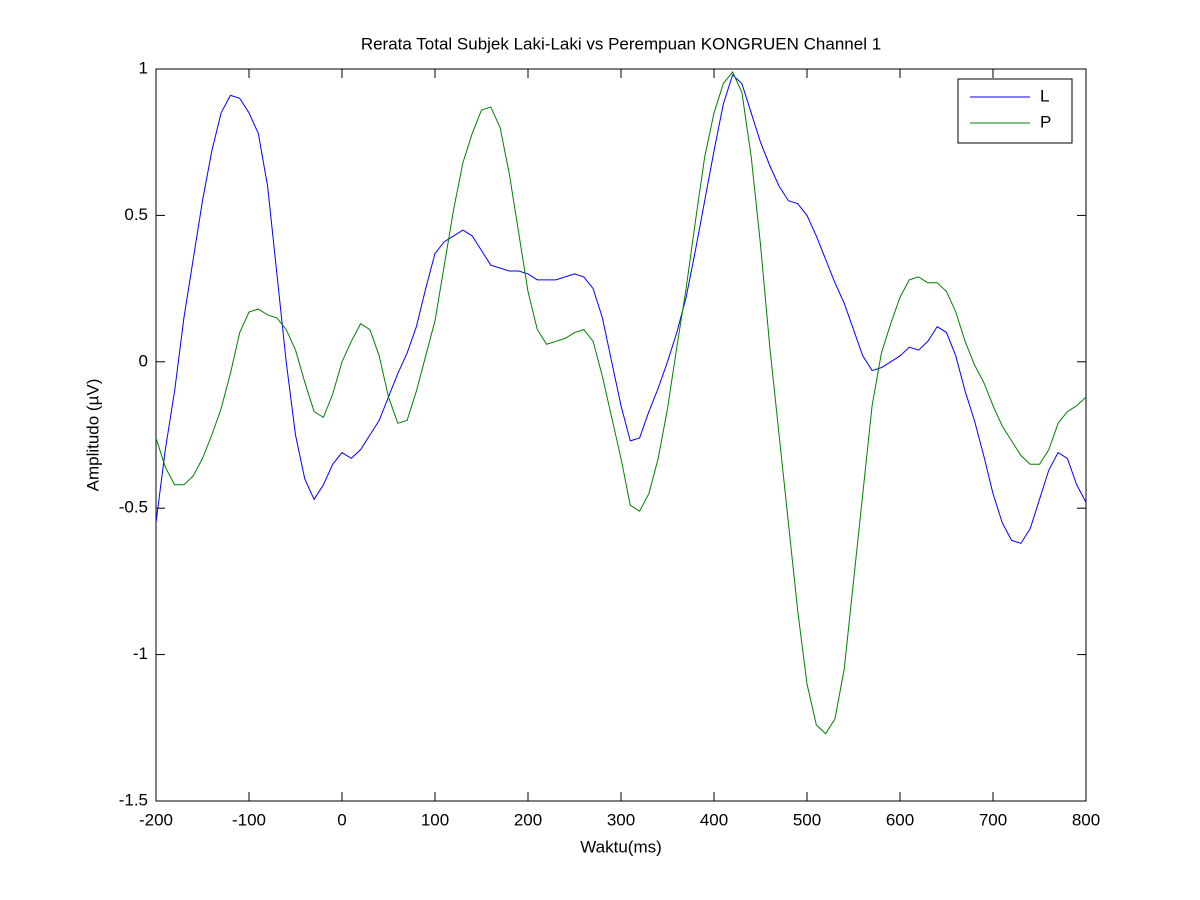 This screenshot has height=900, width=1200. I want to click on legend-box, so click(1015, 111).